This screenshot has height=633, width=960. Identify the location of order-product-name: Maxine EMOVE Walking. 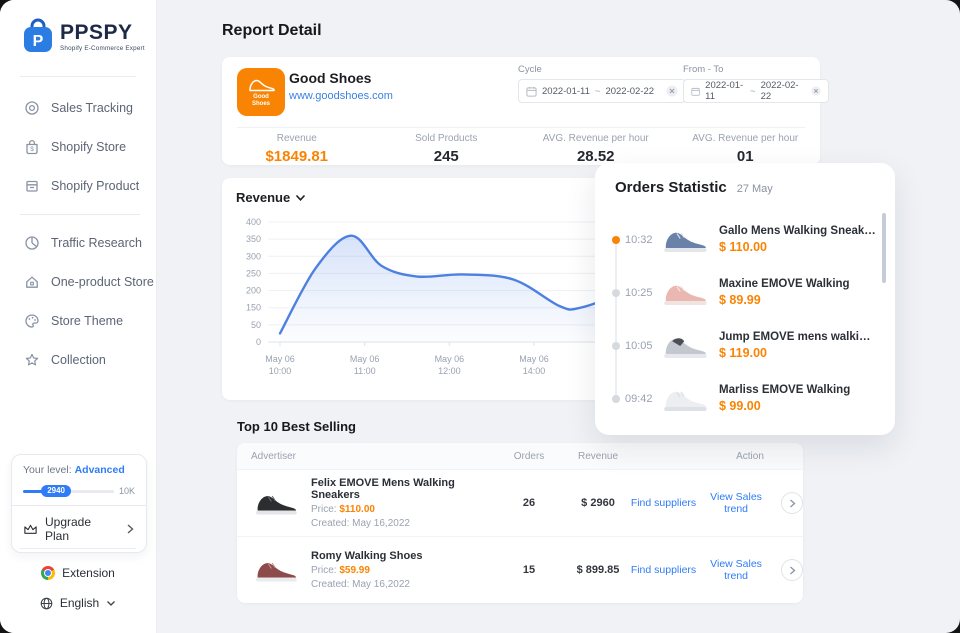
(784, 284).